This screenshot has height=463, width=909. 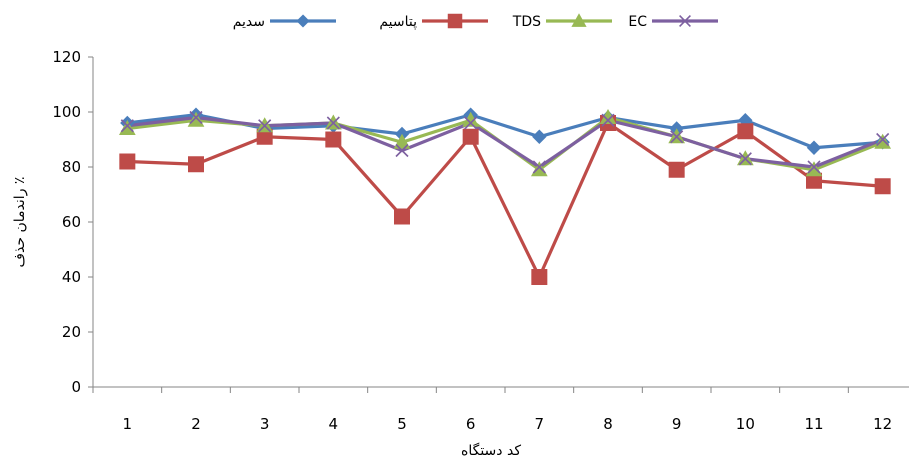 What do you see at coordinates (66, 57) in the screenshot?
I see `y-tick-label: 120` at bounding box center [66, 57].